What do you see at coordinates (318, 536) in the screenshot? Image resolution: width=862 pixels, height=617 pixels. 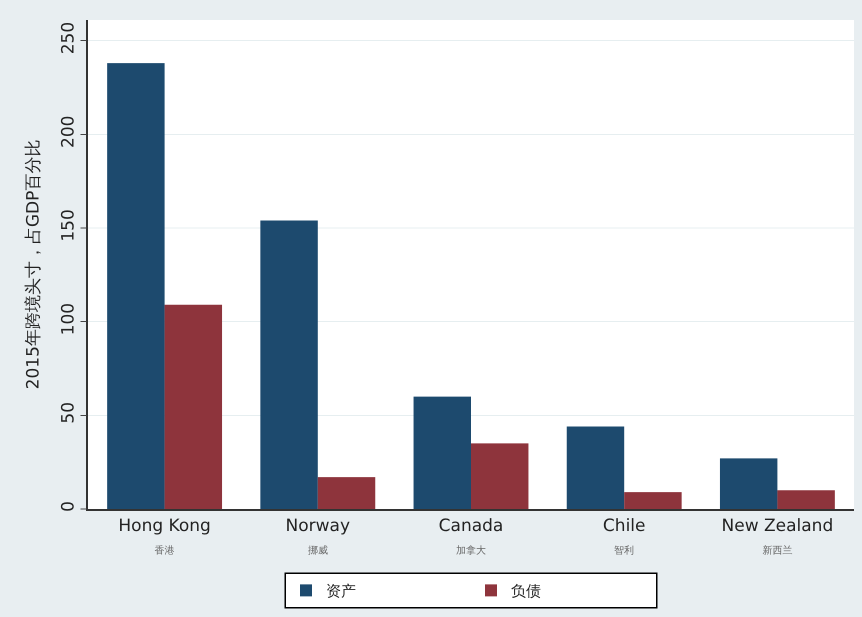 I see `x-tick-label: Norway 挪威` at bounding box center [318, 536].